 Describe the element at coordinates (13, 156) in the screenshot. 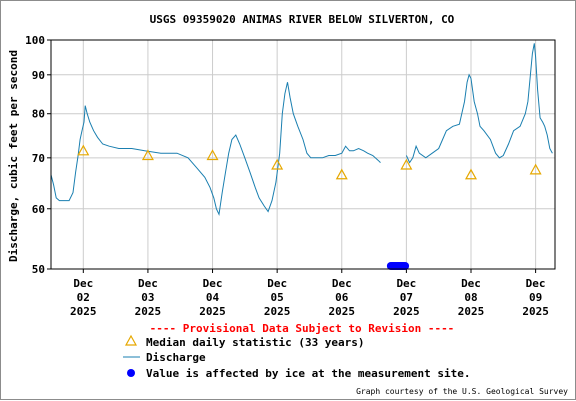

I see `y-axis-label: Discharge, cubic feet per second` at that location.